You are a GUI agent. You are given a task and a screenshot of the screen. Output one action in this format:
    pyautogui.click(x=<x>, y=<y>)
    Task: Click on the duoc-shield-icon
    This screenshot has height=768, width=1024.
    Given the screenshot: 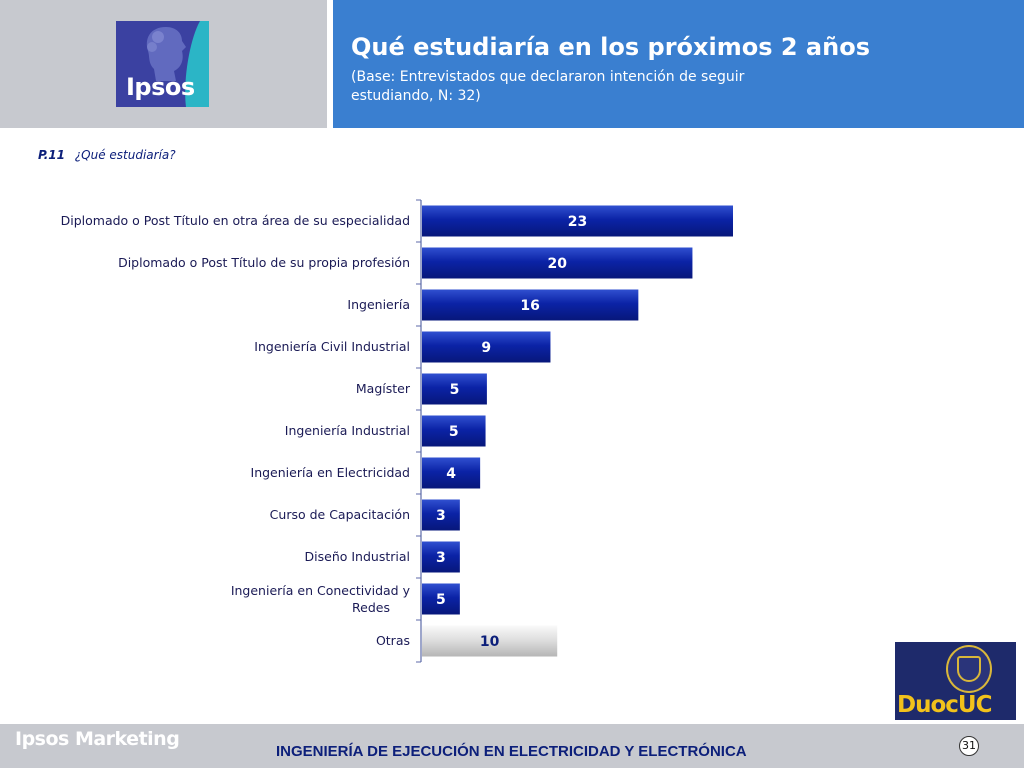 What is the action you would take?
    pyautogui.click(x=969, y=669)
    